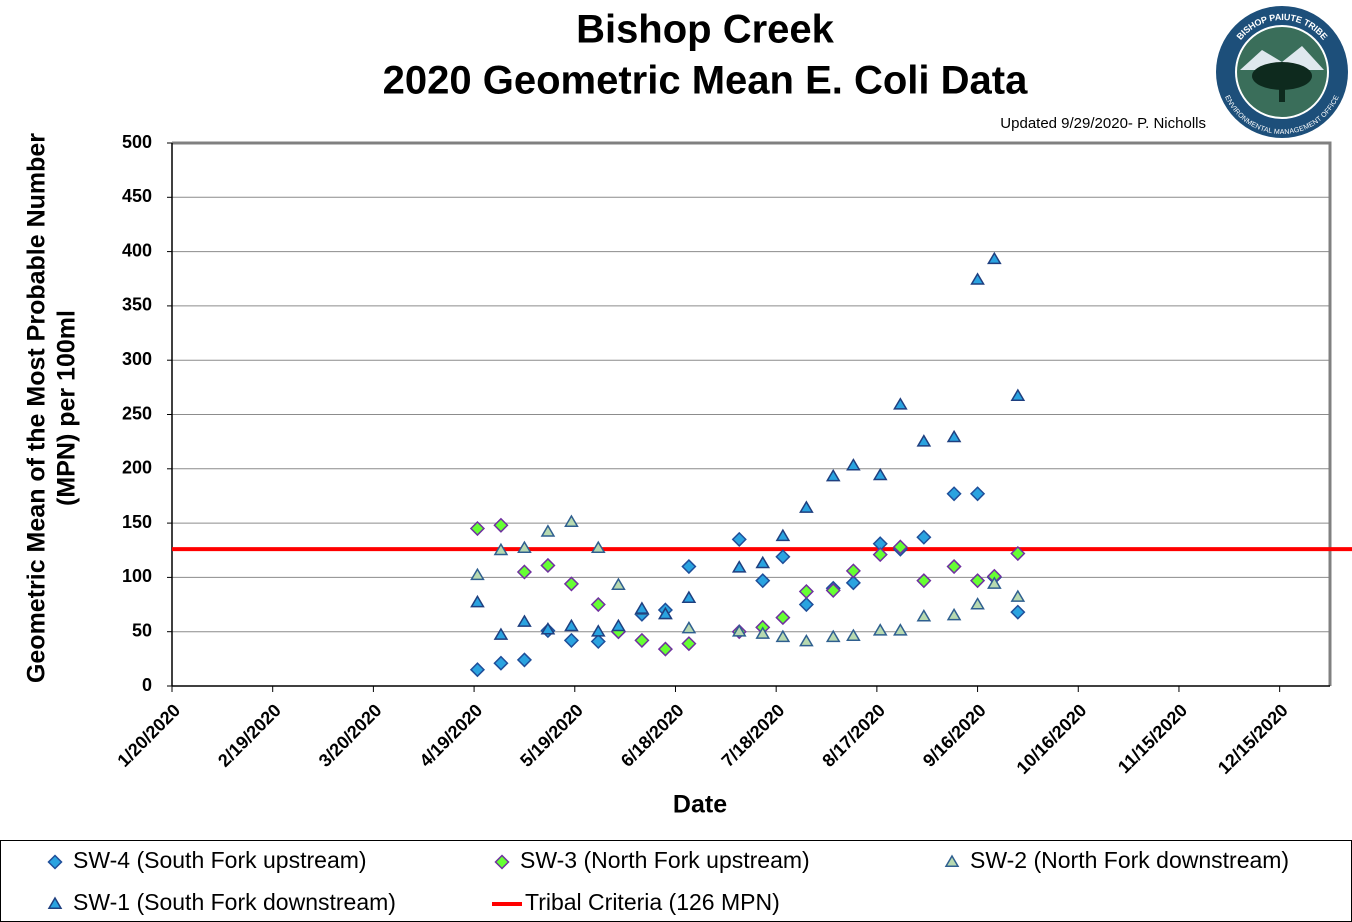 The width and height of the screenshot is (1352, 922). What do you see at coordinates (220, 860) in the screenshot?
I see `legend-label: SW-4 (South Fork upstream)` at bounding box center [220, 860].